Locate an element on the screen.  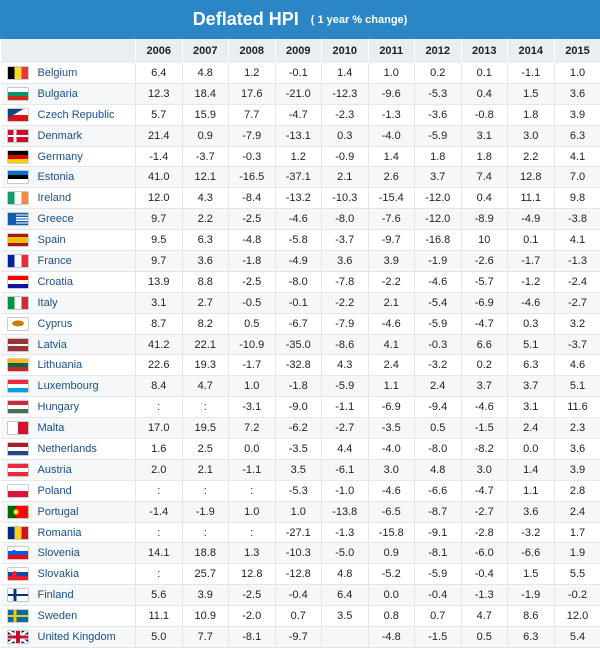
value-cell: -3.7 is located at coordinates (345, 240).